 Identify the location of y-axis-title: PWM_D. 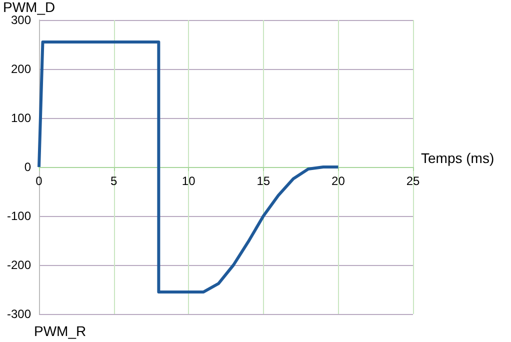
(29, 7).